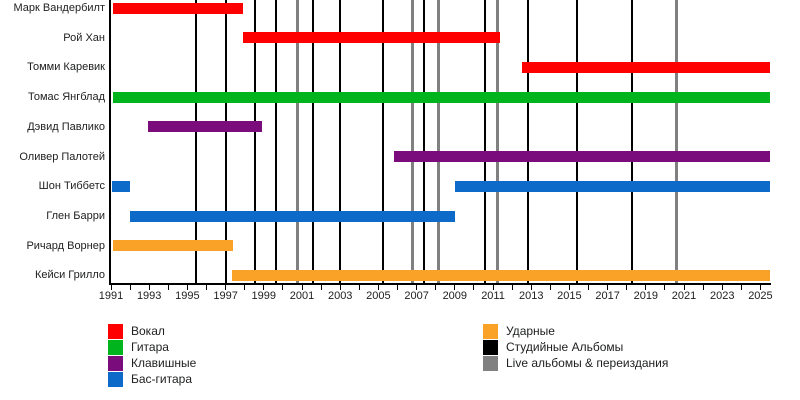  I want to click on legend-item: Live альбомы & переиздания, so click(575, 363).